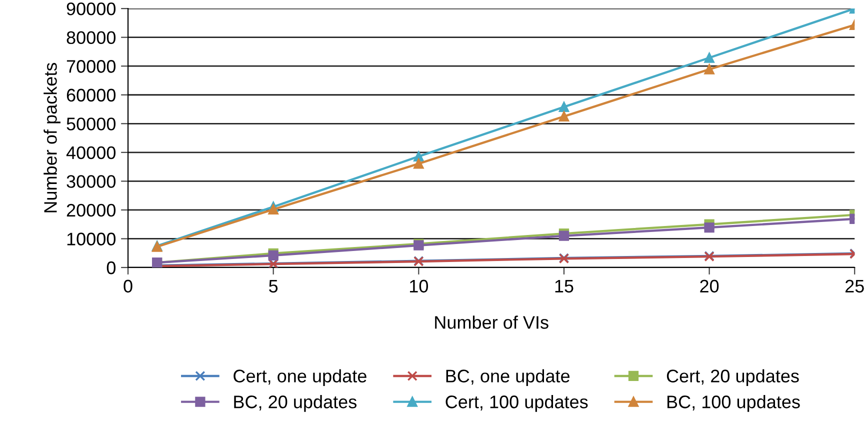 The height and width of the screenshot is (428, 865). What do you see at coordinates (91, 37) in the screenshot?
I see `y-tick-label: 80000` at bounding box center [91, 37].